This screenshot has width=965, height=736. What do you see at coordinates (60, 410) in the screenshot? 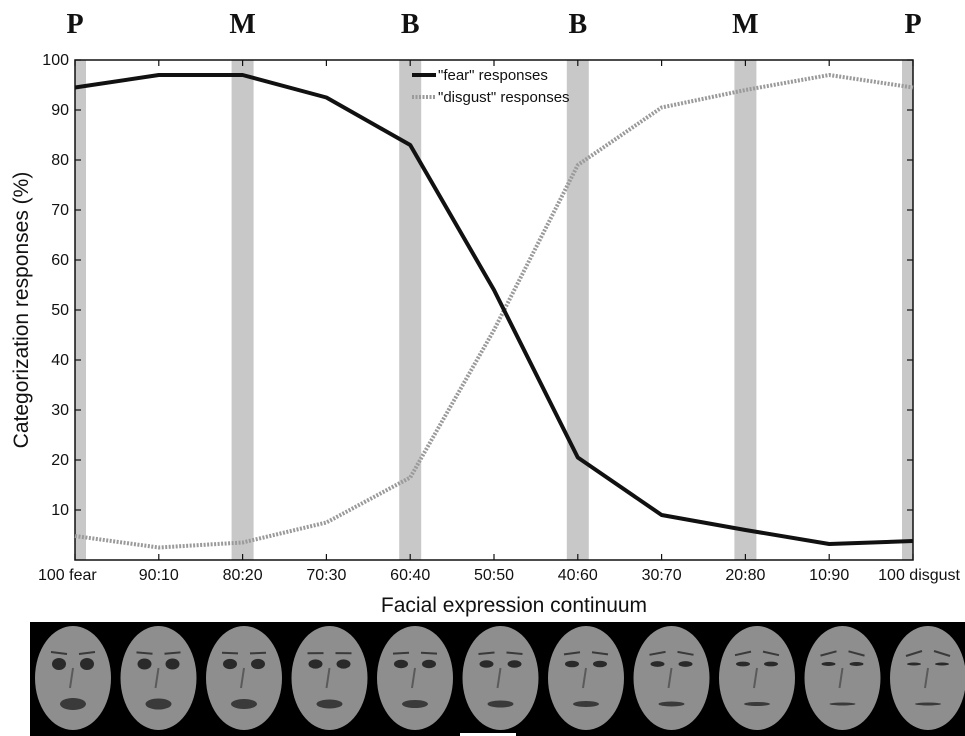
I see `y-tick-label: 30` at bounding box center [60, 410].